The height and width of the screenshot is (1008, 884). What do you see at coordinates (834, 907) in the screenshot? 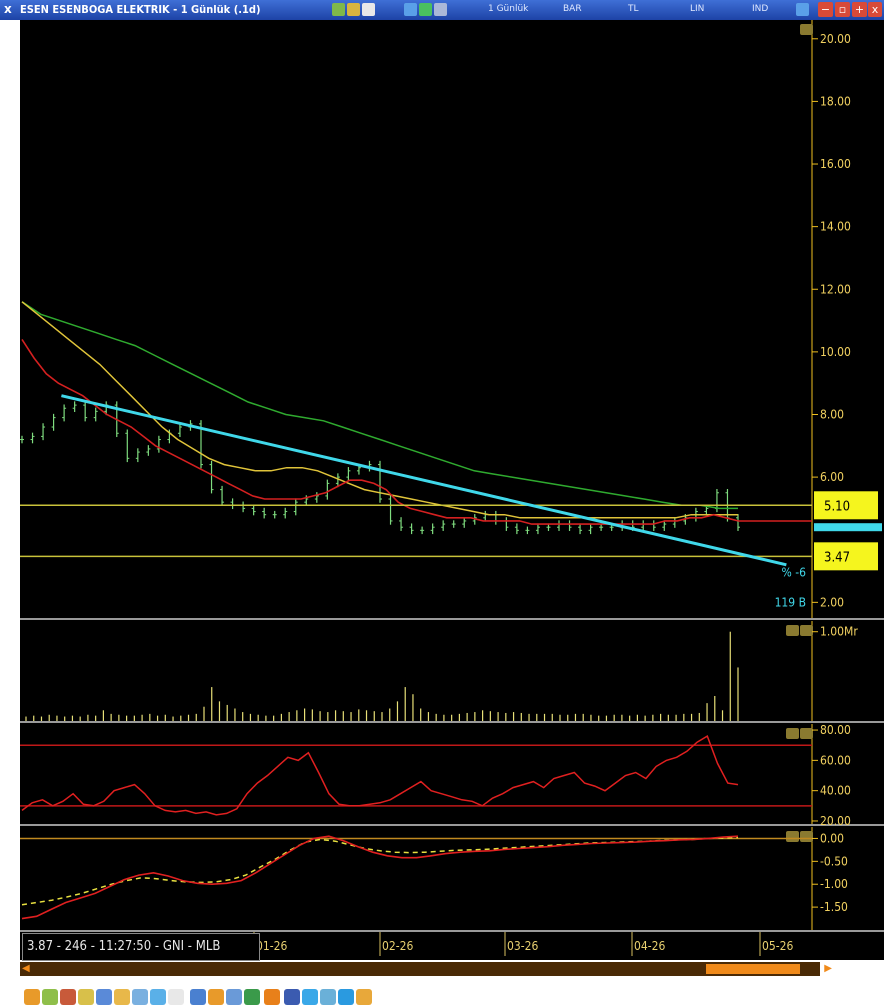
I see `macd-tick-label: -1.50` at bounding box center [834, 907].